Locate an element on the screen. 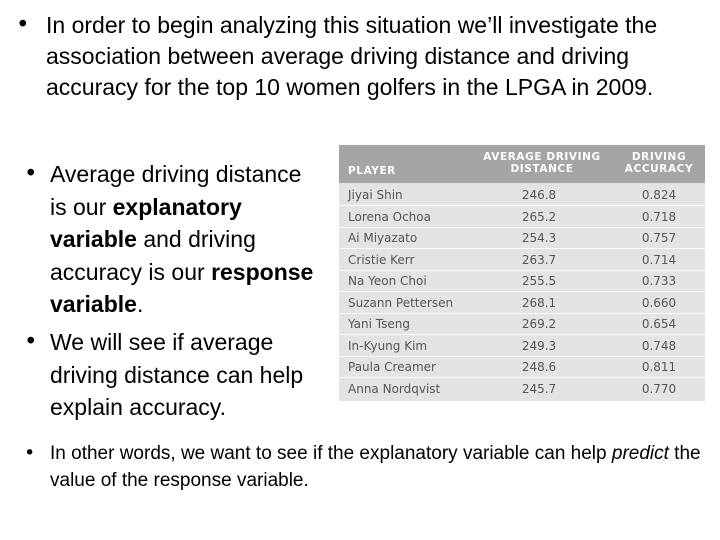 This screenshot has height=540, width=720. variables-text-1: Average driving distance is our is located at coordinates (176, 190).